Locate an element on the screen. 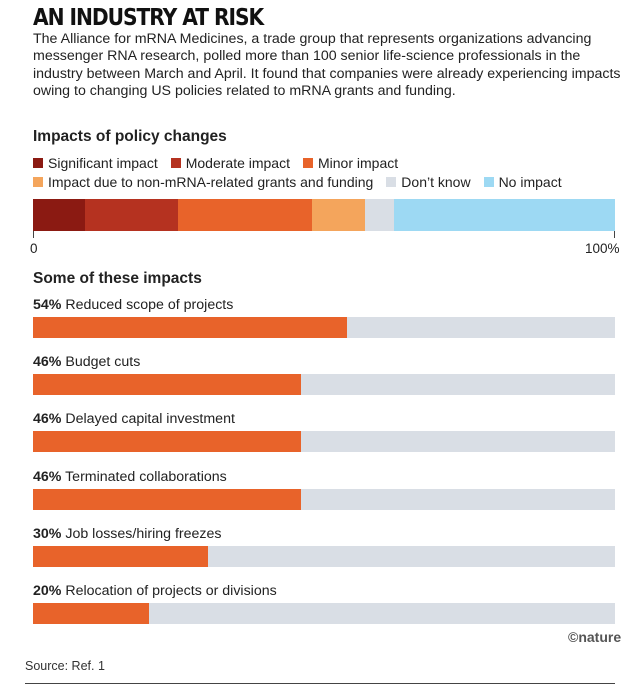 This screenshot has height=700, width=640. impact-text: Reduced scope of projects is located at coordinates (149, 305).